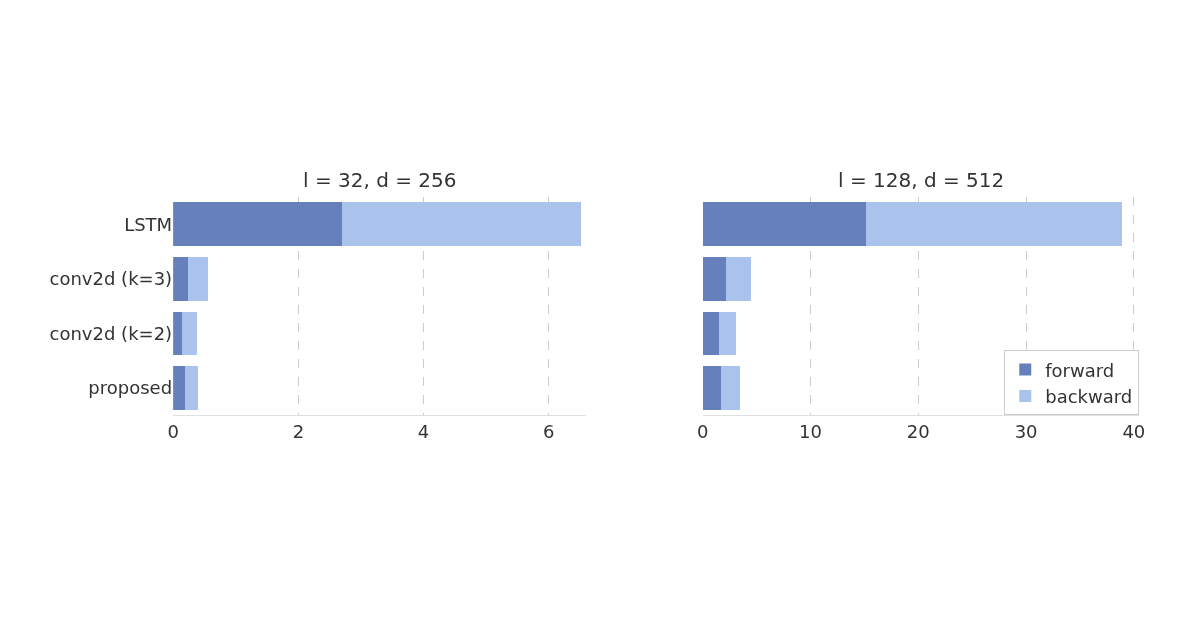 The height and width of the screenshot is (630, 1200). I want to click on x-tick-label: 4, so click(423, 431).